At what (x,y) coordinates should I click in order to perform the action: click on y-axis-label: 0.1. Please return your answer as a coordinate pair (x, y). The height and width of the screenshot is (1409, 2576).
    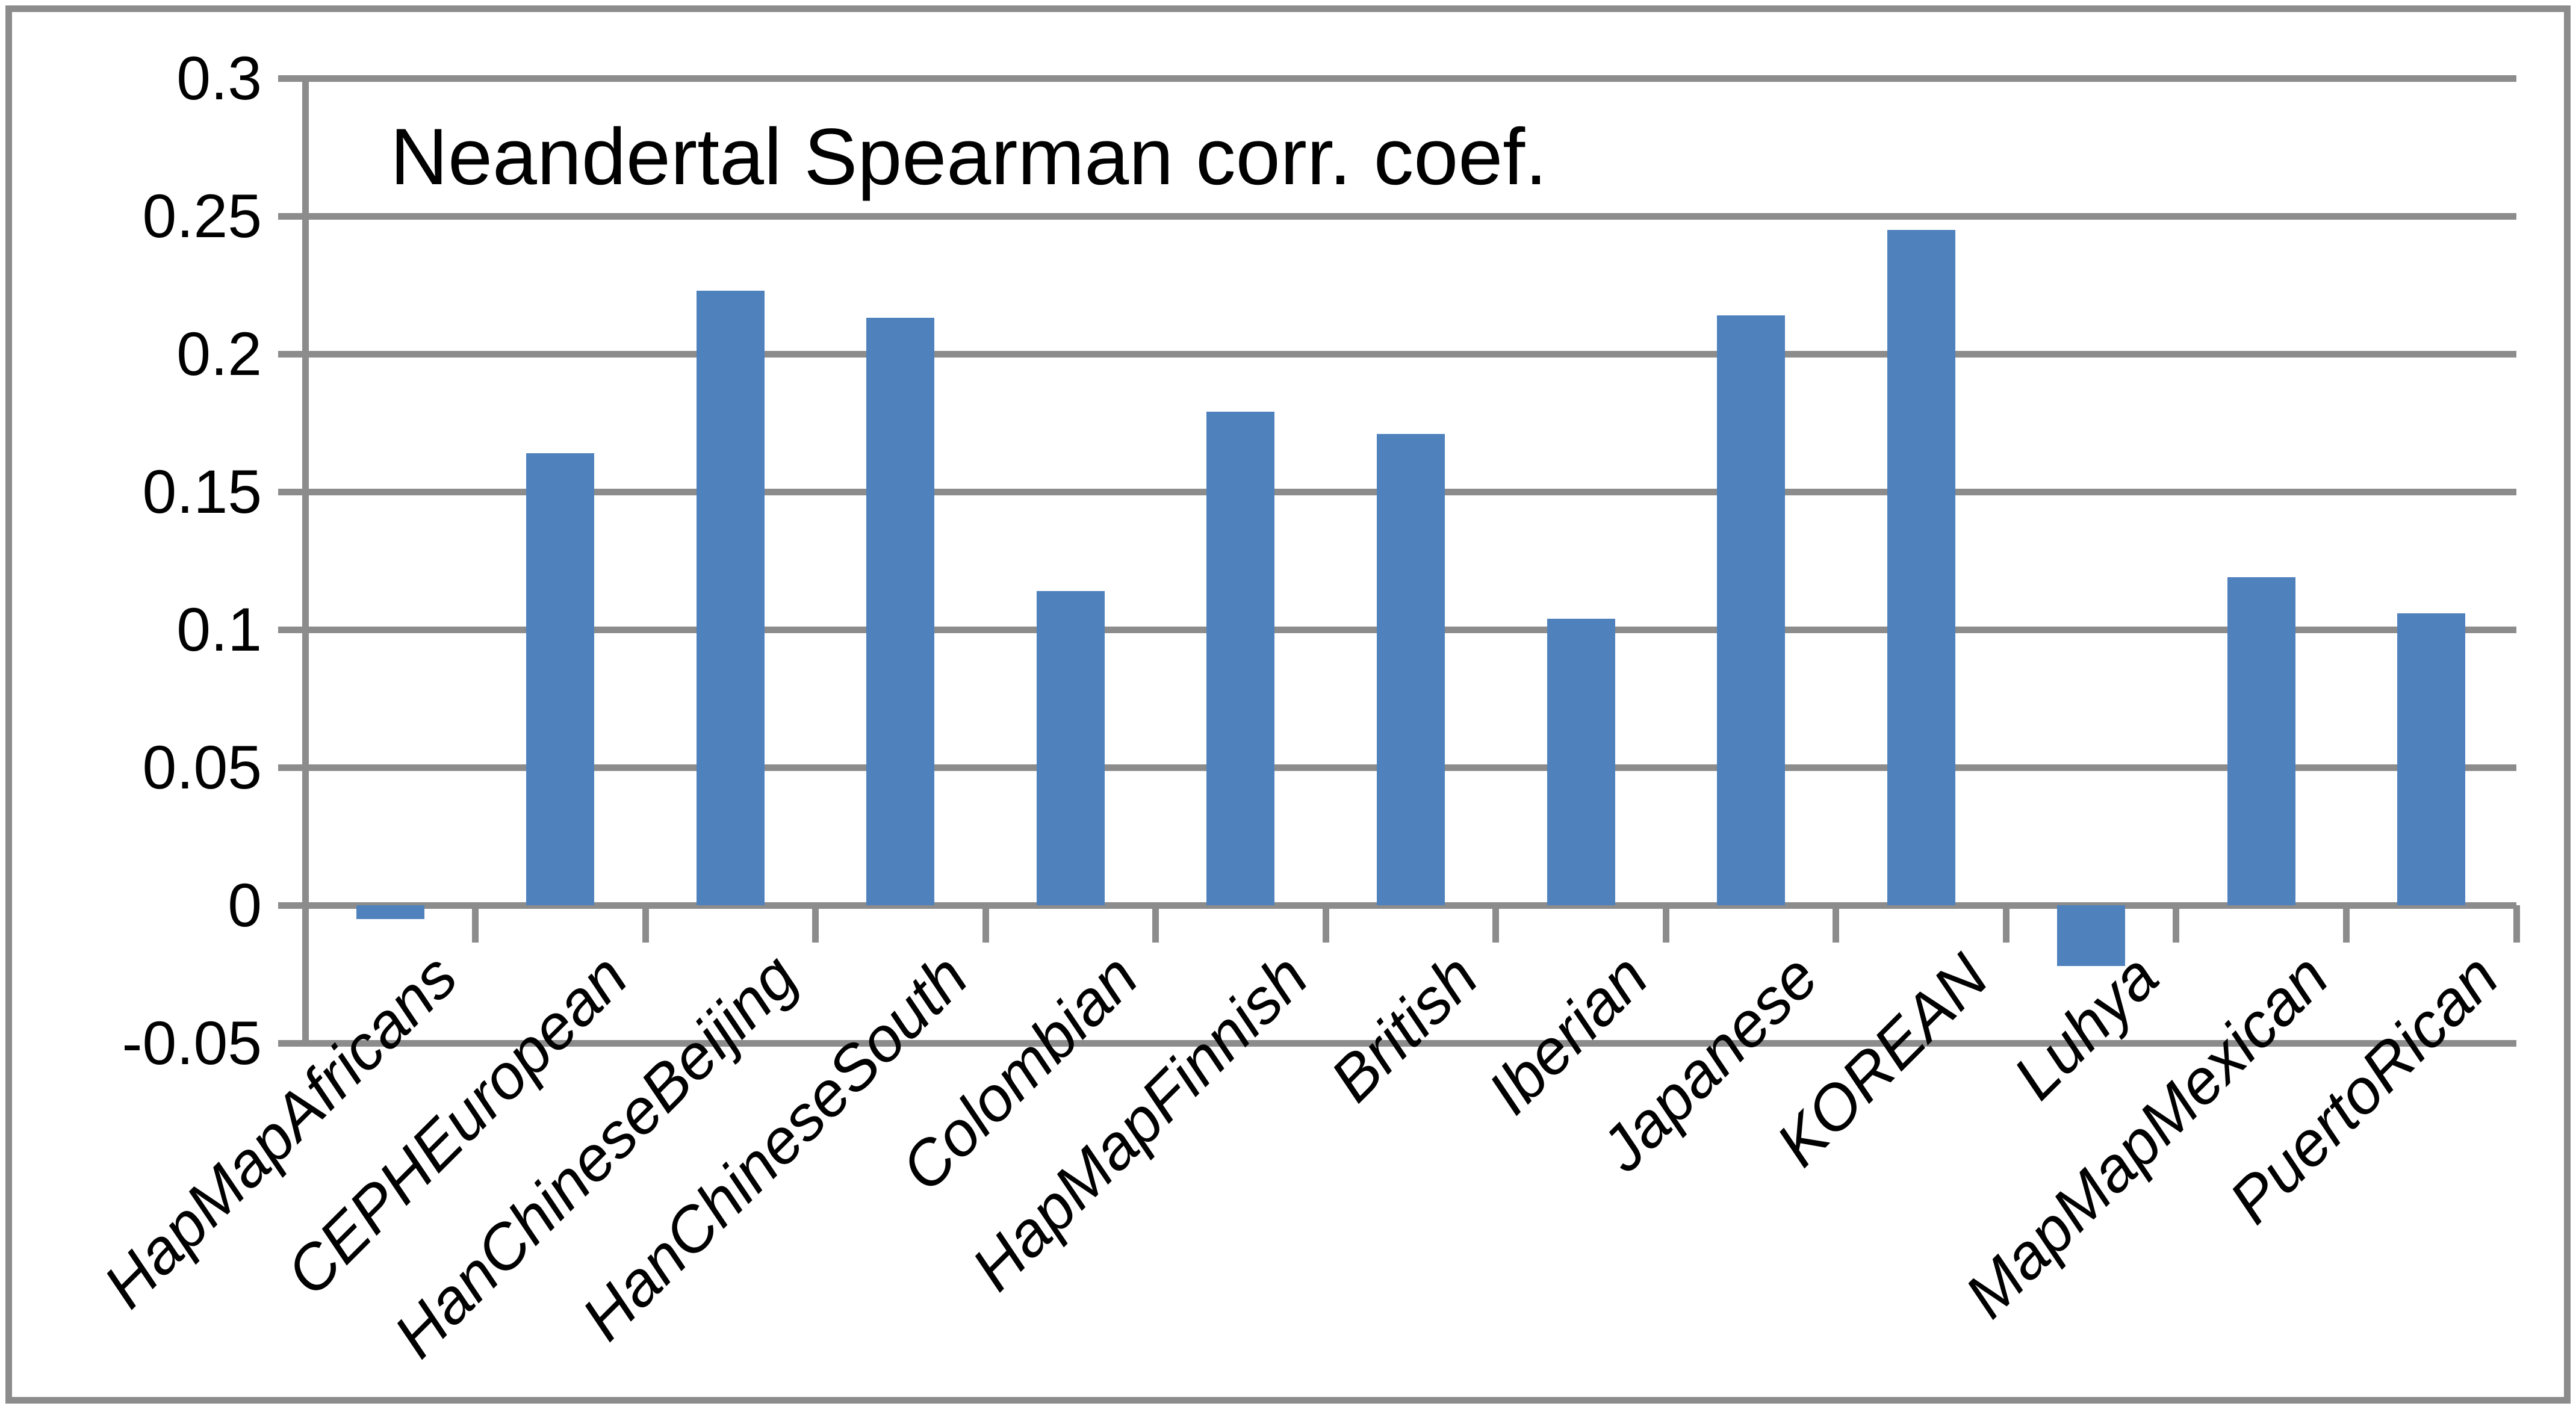
    Looking at the image, I should click on (219, 629).